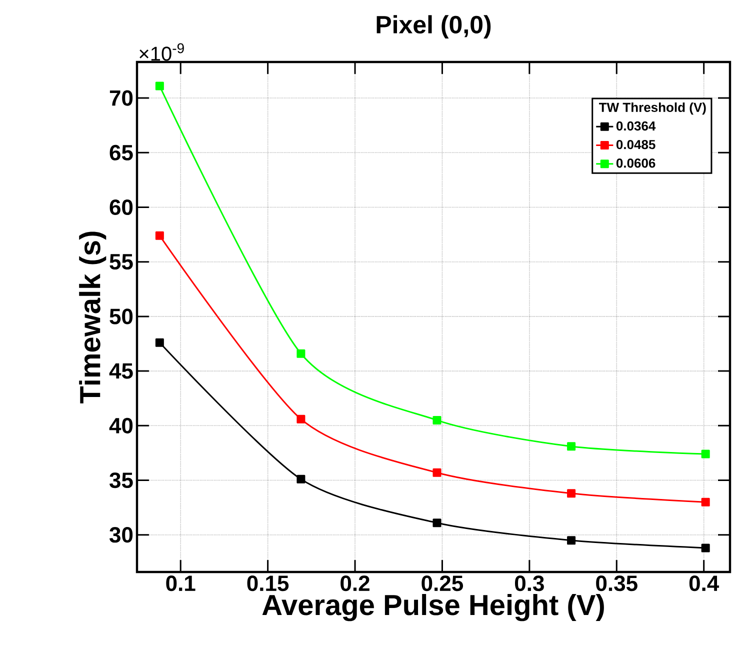 The height and width of the screenshot is (657, 737). Describe the element at coordinates (652, 108) in the screenshot. I see `legend-title: TW Threshold (V)` at that location.